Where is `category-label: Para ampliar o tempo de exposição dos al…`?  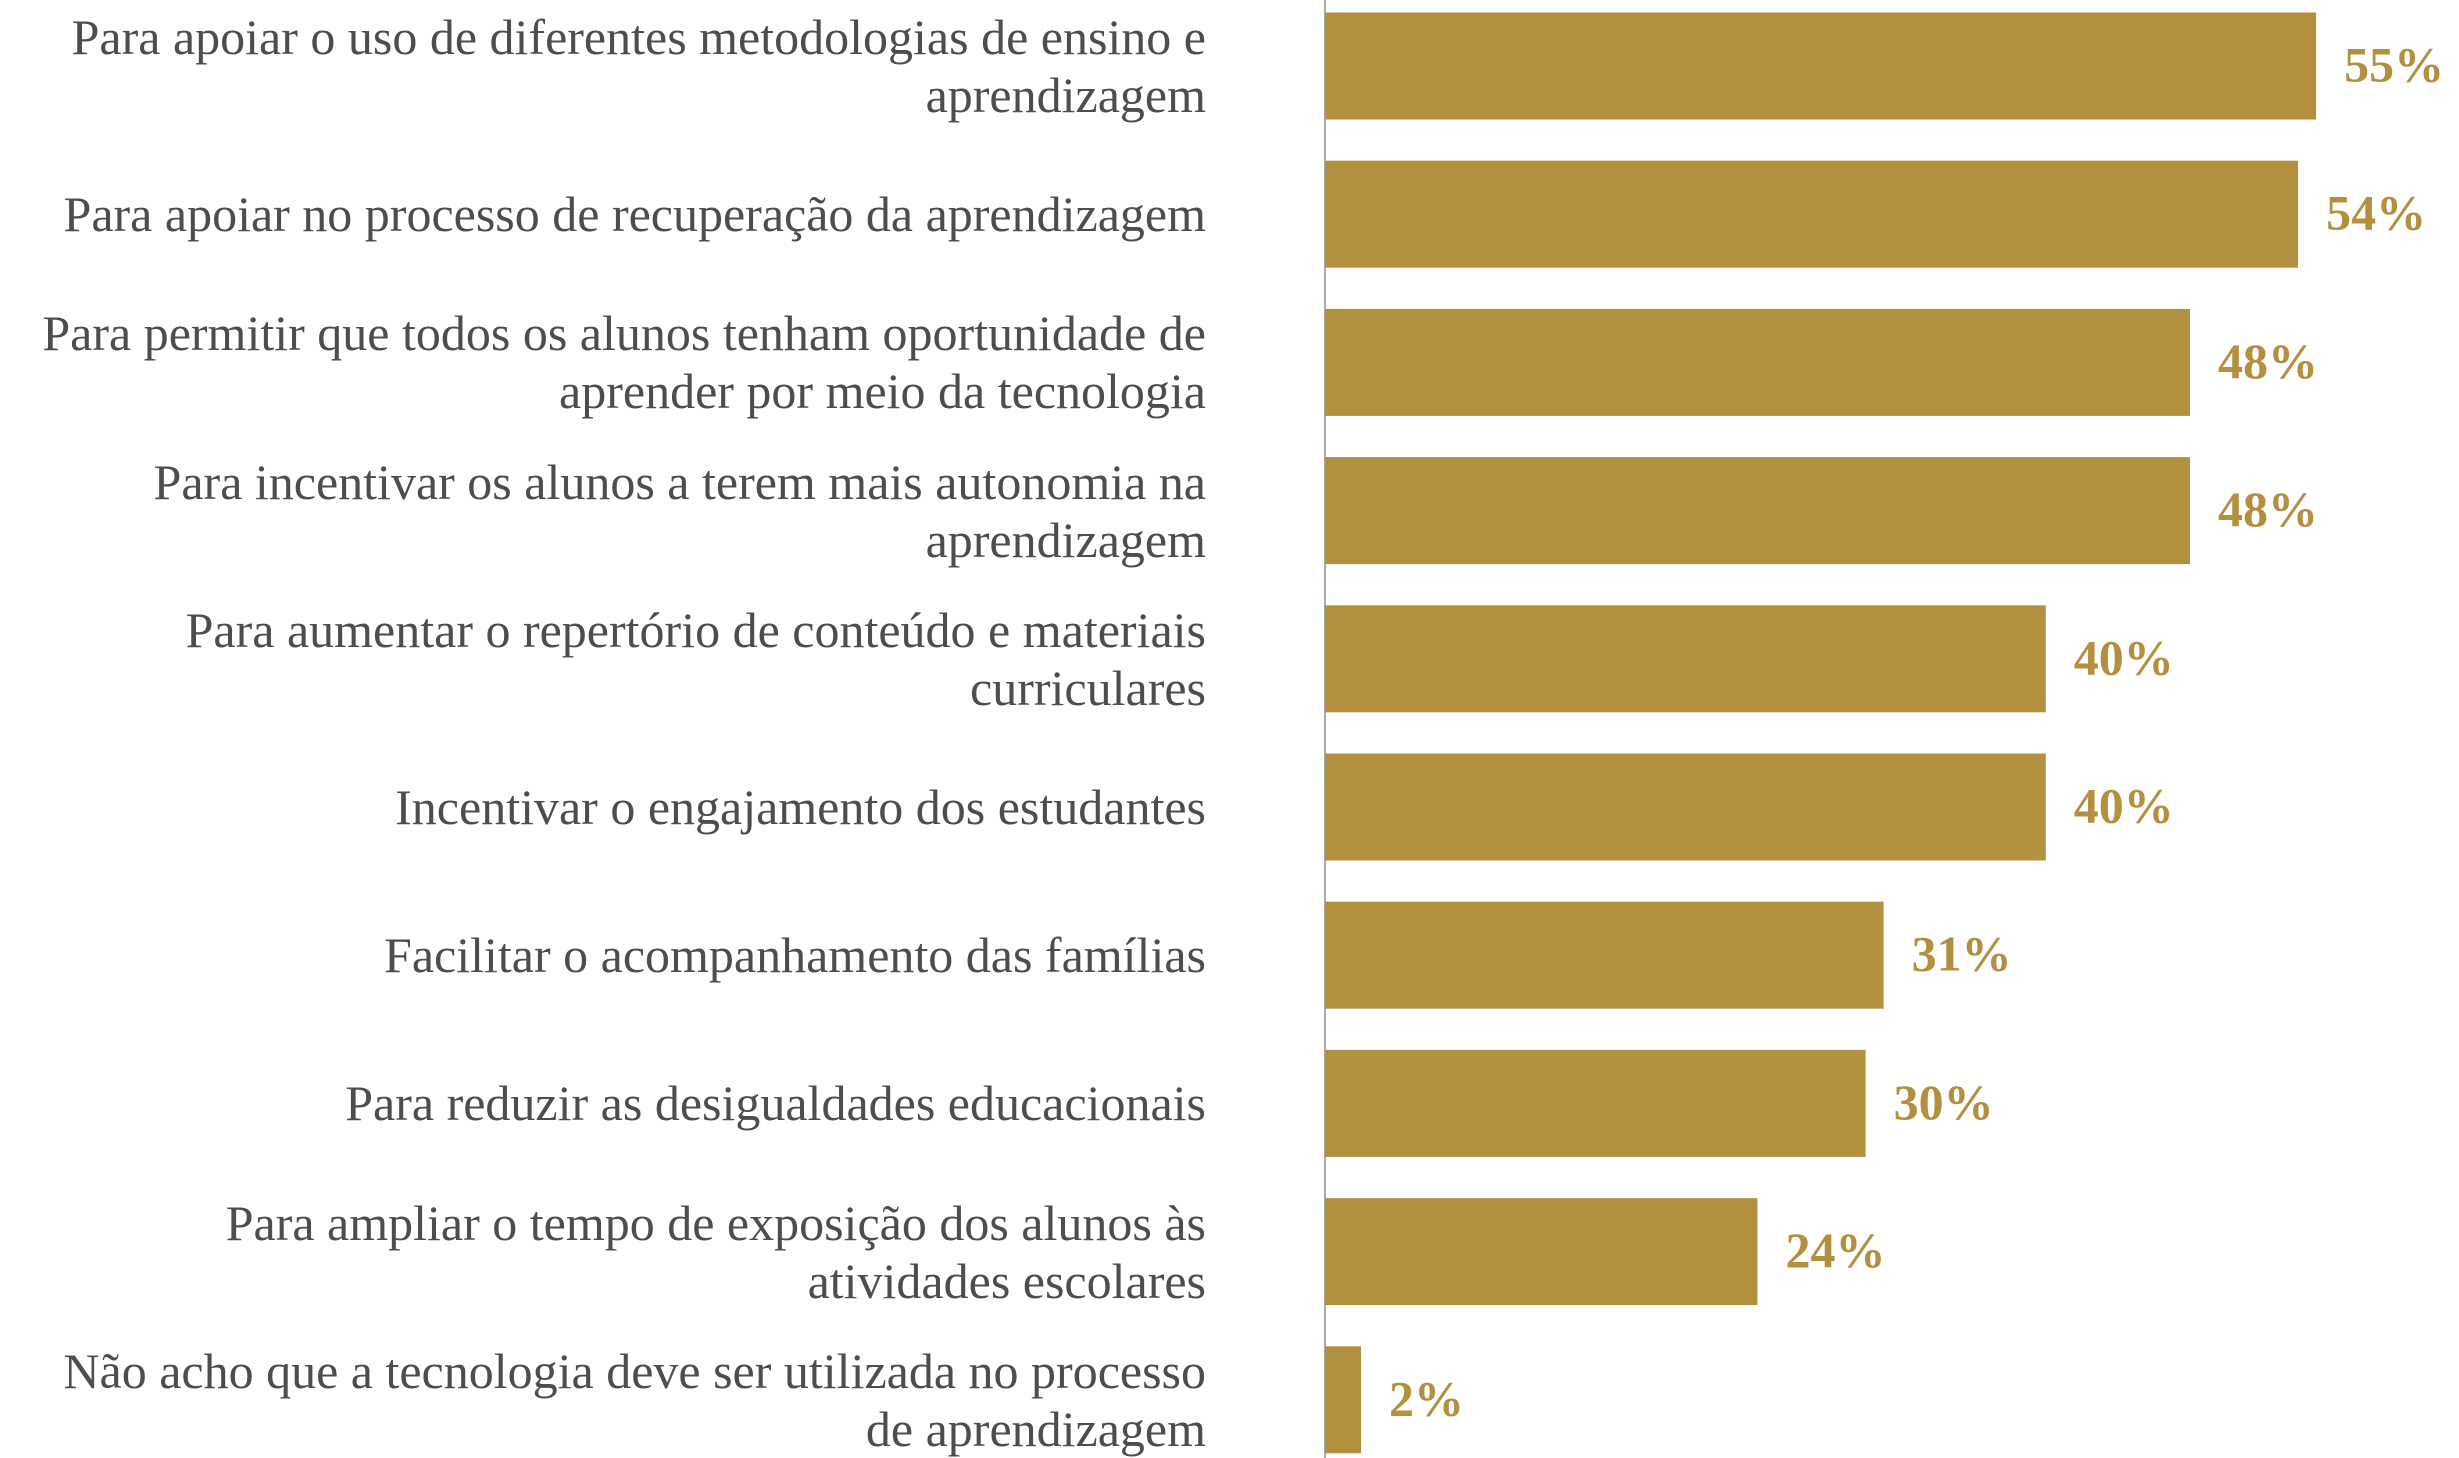
category-label: Para ampliar o tempo de exposição dos al… is located at coordinates (715, 1251).